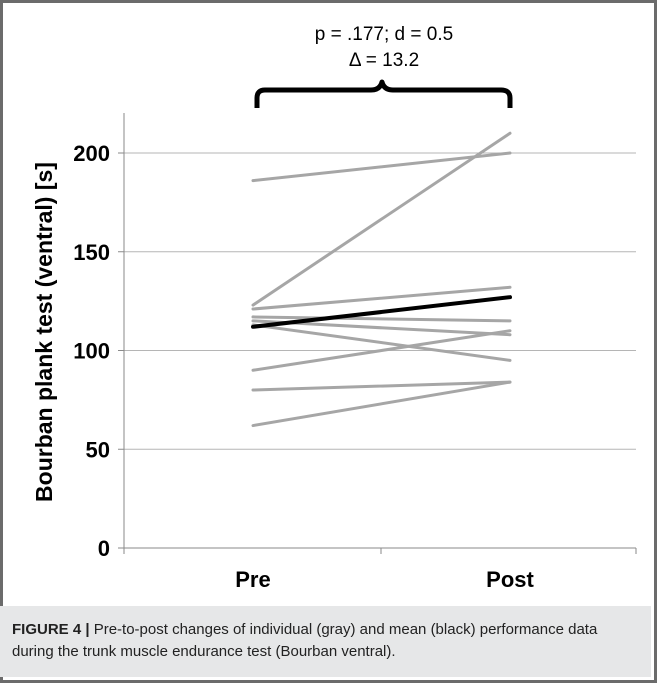 The width and height of the screenshot is (657, 683). I want to click on y-tick-label-100: 100, so click(91, 351).